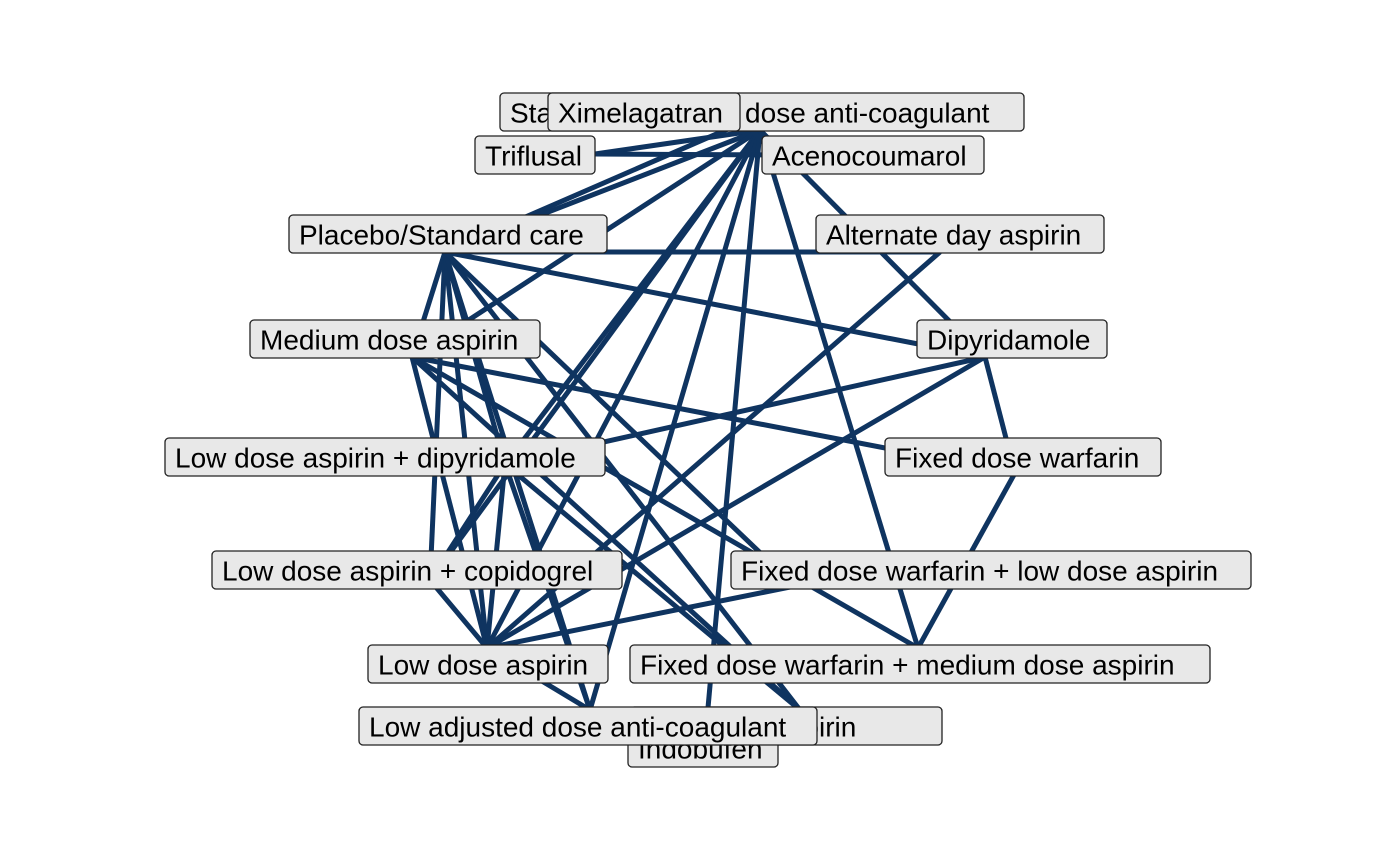  Describe the element at coordinates (437, 416) in the screenshot. I see `edge-placebo-low_aspirin_copi` at that location.